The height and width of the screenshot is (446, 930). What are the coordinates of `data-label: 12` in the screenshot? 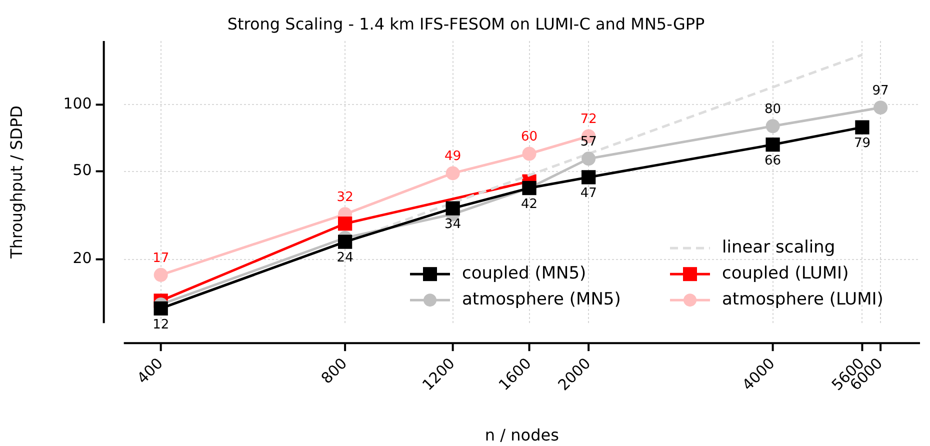 It's located at (161, 324).